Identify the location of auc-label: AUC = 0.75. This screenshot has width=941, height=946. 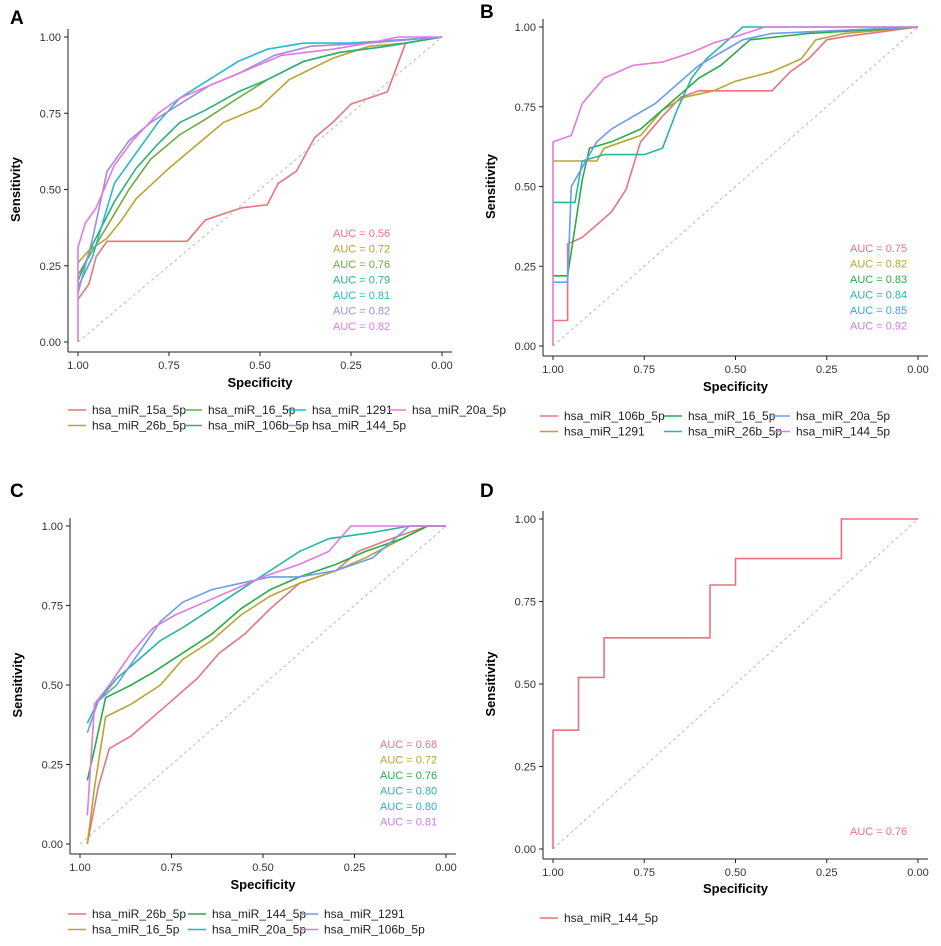
(878, 249).